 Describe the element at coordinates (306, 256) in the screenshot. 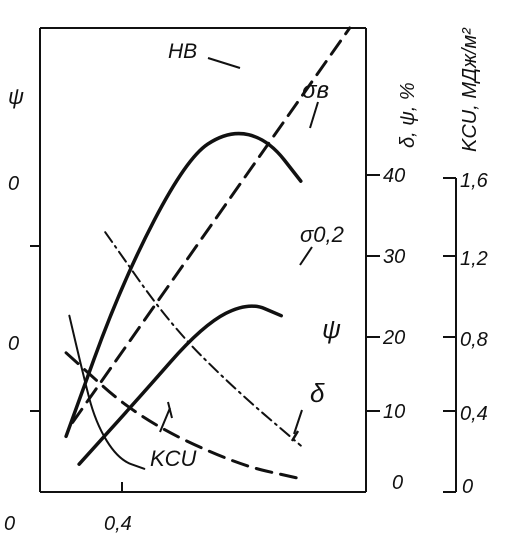

I see `sigma-02-leader` at that location.